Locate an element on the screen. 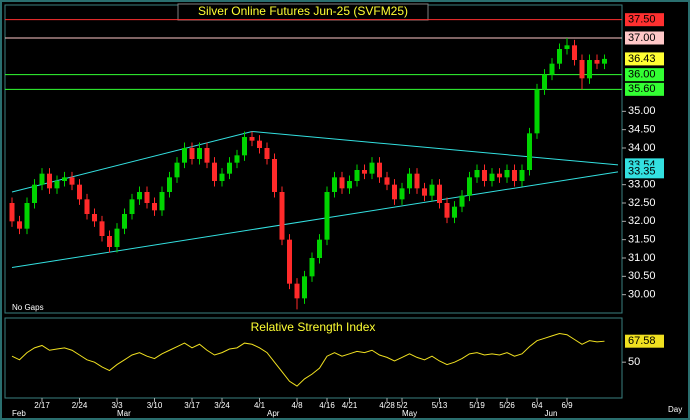 The height and width of the screenshot is (420, 690). x-tick-label: 2/17 is located at coordinates (42, 405).